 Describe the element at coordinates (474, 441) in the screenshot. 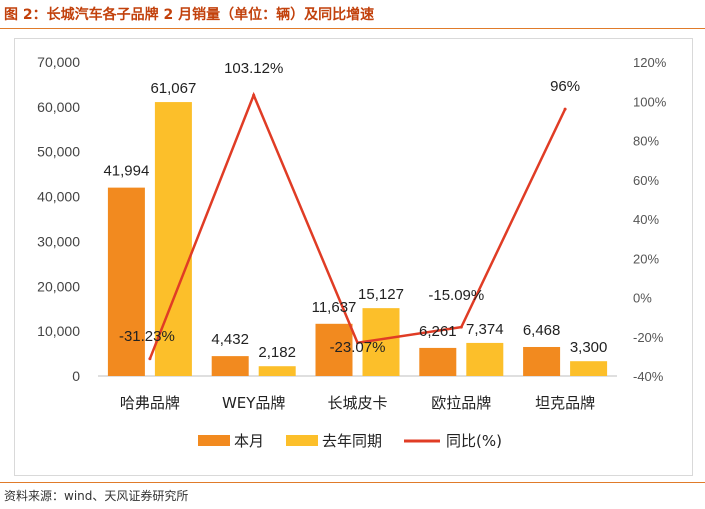

I see `legend-label-yoy: 同比(%)` at that location.